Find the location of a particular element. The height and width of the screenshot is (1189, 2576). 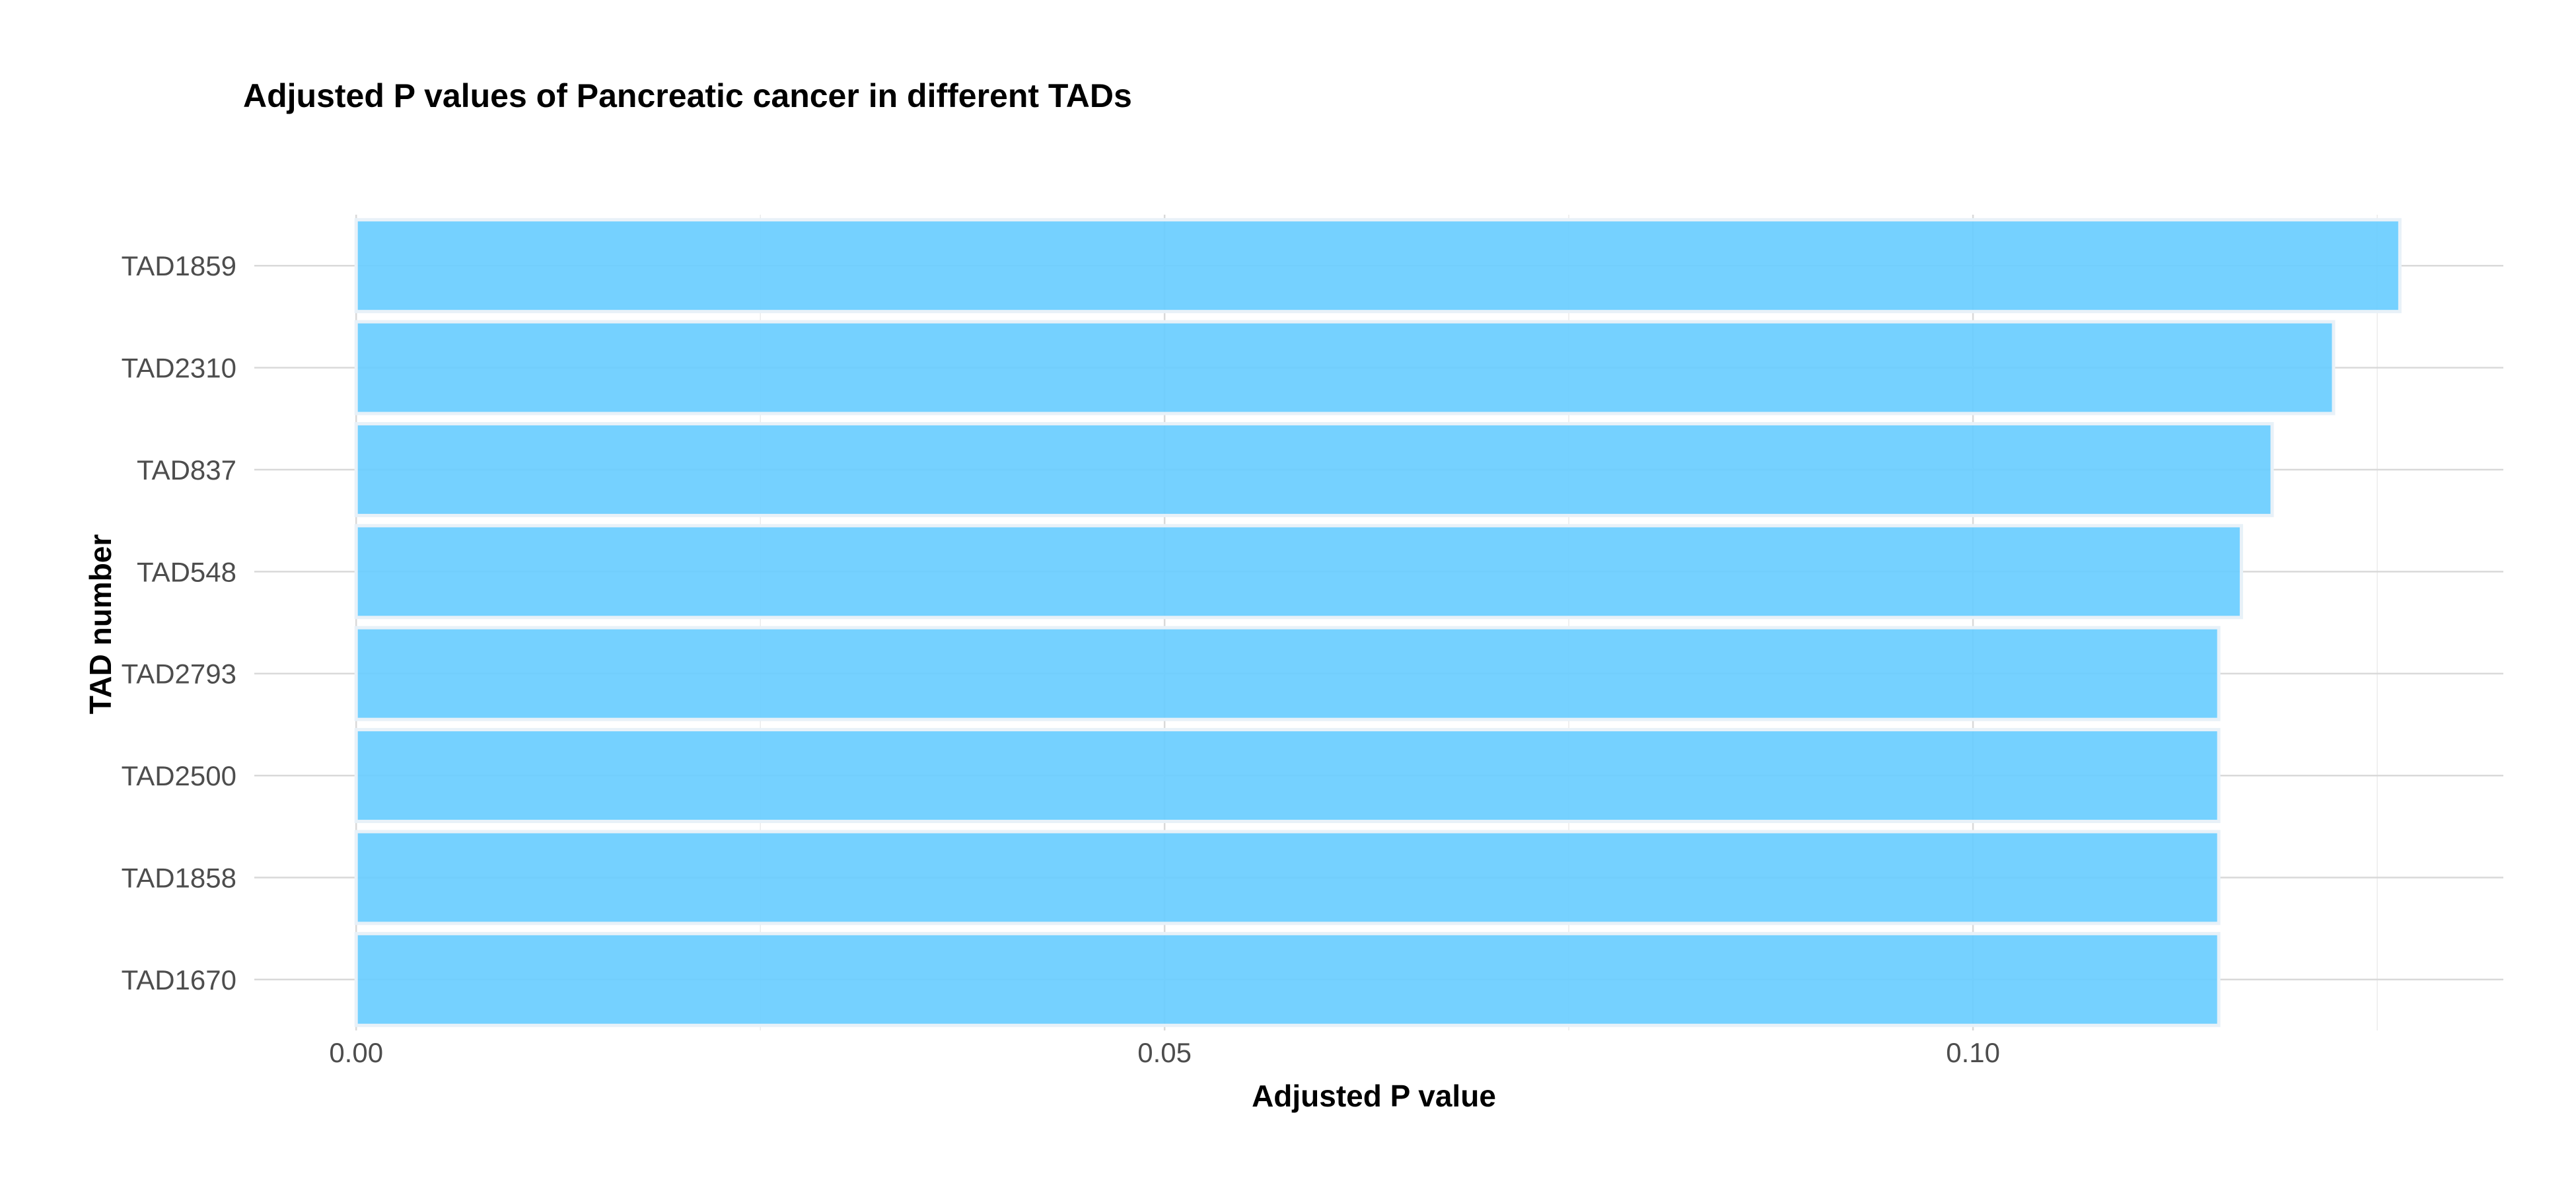

y-tick-label: TAD837 is located at coordinates (187, 470).